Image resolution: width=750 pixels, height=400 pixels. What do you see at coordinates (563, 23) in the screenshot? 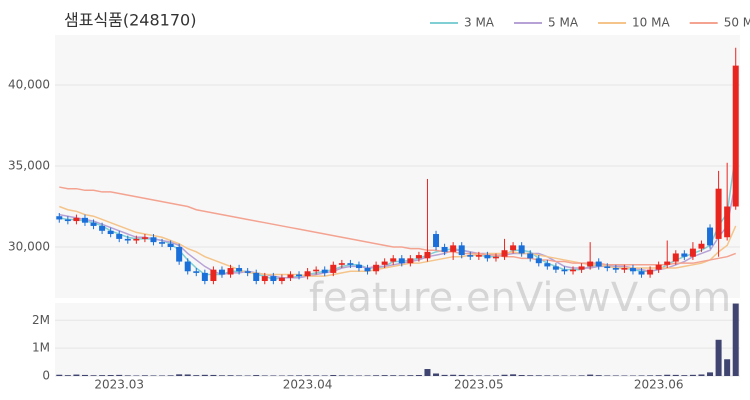
I see `legend-label: 5 MA` at bounding box center [563, 23].